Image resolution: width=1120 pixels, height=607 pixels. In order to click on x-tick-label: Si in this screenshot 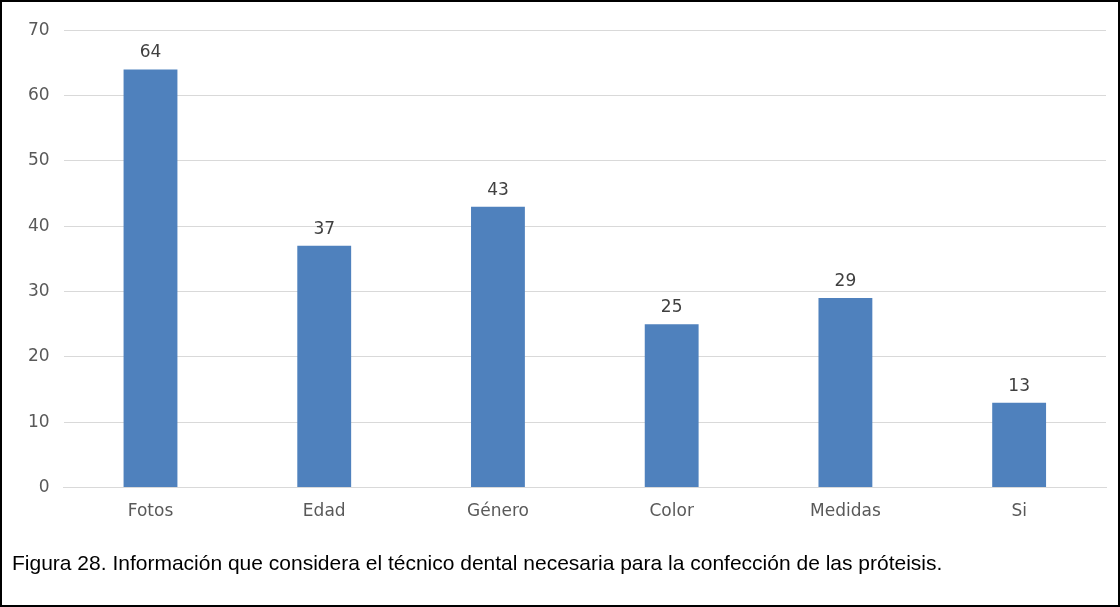, I will do `click(1019, 510)`.